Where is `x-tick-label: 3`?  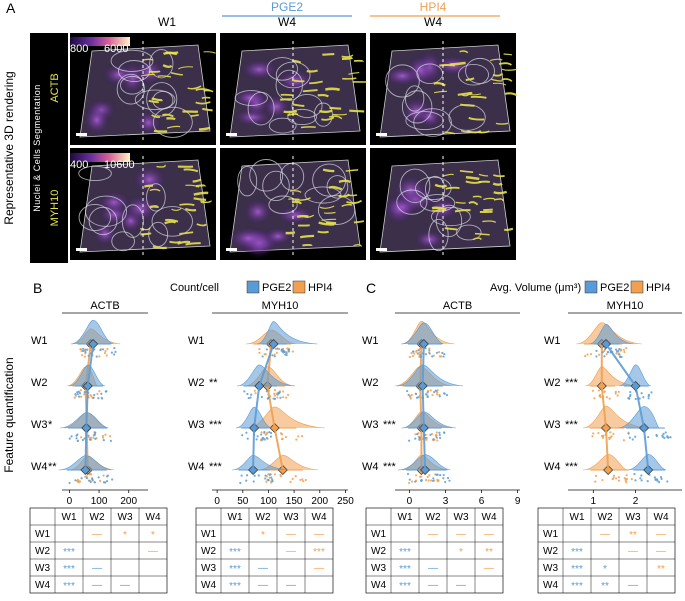 x-tick-label: 3 is located at coordinates (446, 501).